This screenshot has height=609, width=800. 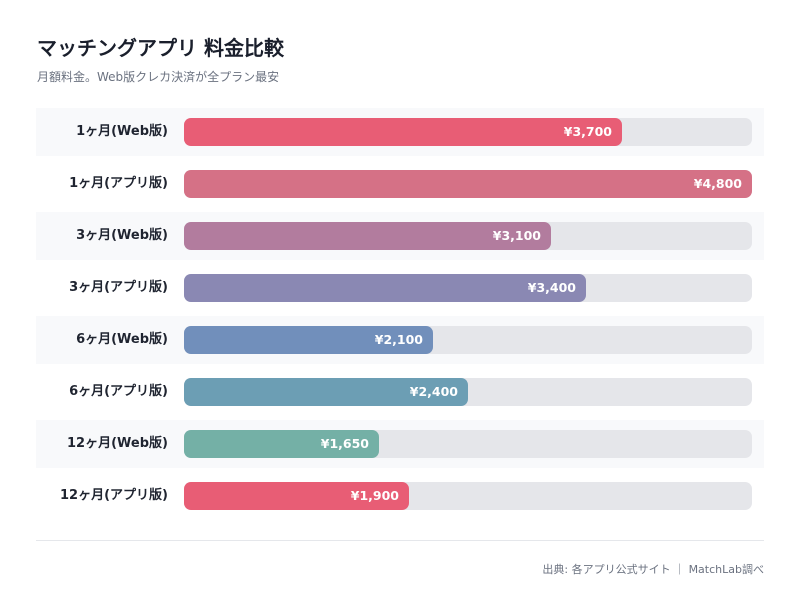 I want to click on bar-track: ¥2,400, so click(x=468, y=392).